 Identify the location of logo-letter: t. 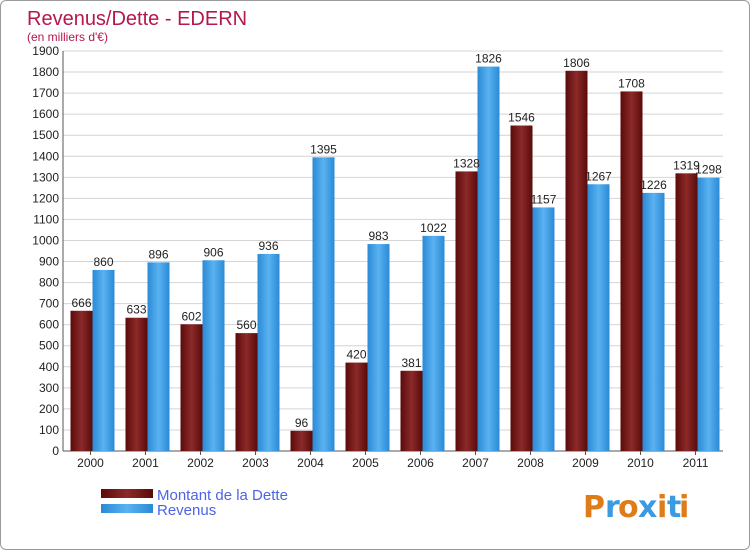
(674, 507).